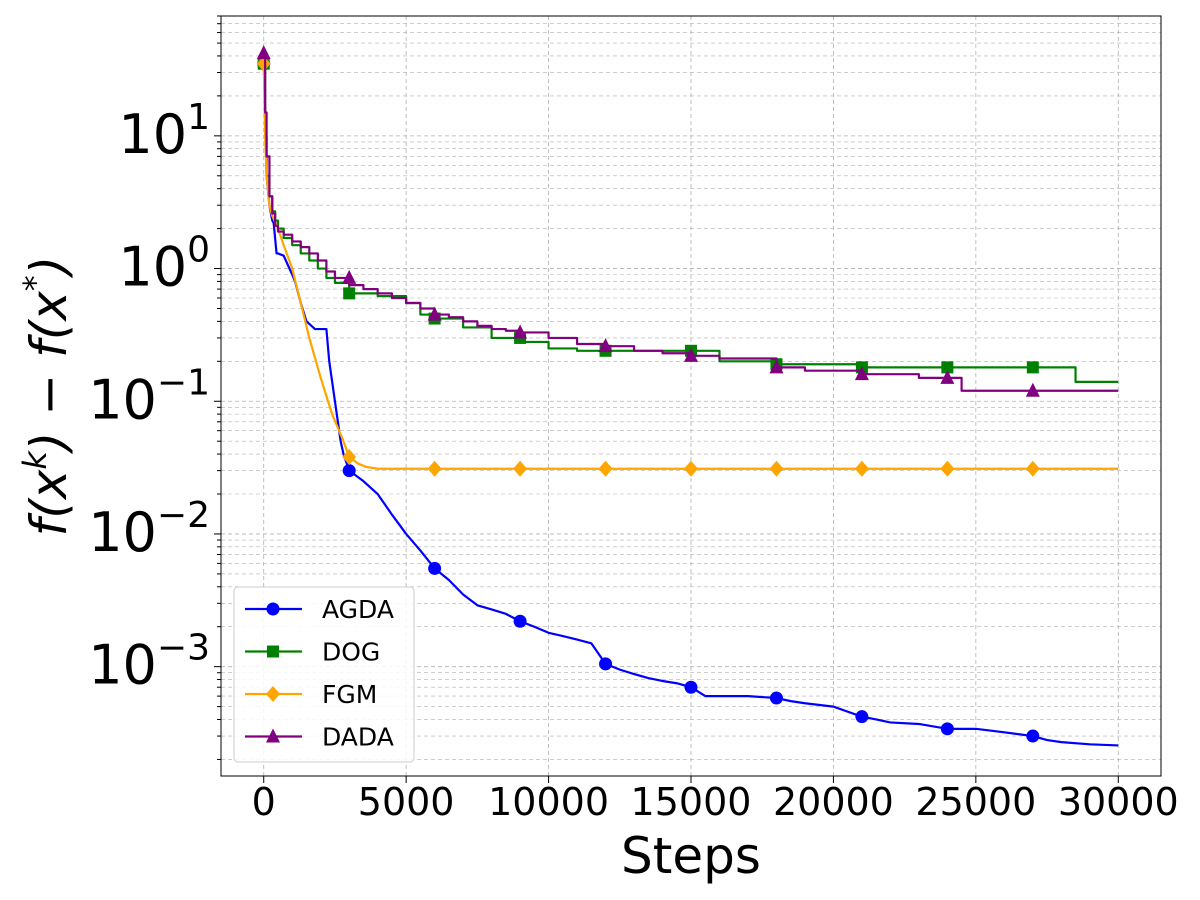 Image resolution: width=1200 pixels, height=900 pixels. What do you see at coordinates (149, 396) in the screenshot?
I see `y-tick-label: 10⁻¹` at bounding box center [149, 396].